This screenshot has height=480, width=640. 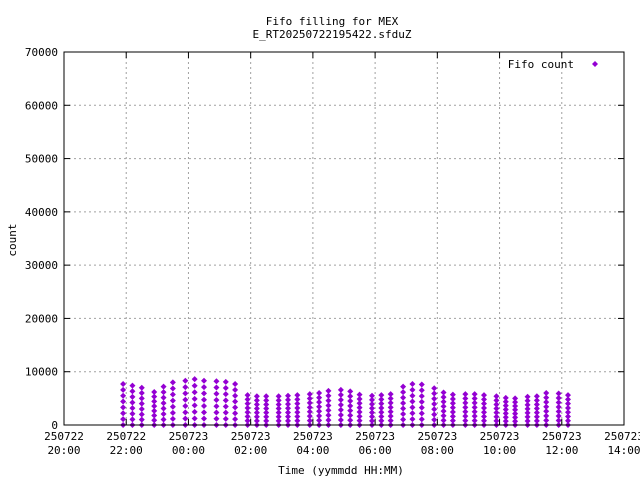 What do you see at coordinates (12, 239) in the screenshot?
I see `y-axis-label: count` at bounding box center [12, 239].